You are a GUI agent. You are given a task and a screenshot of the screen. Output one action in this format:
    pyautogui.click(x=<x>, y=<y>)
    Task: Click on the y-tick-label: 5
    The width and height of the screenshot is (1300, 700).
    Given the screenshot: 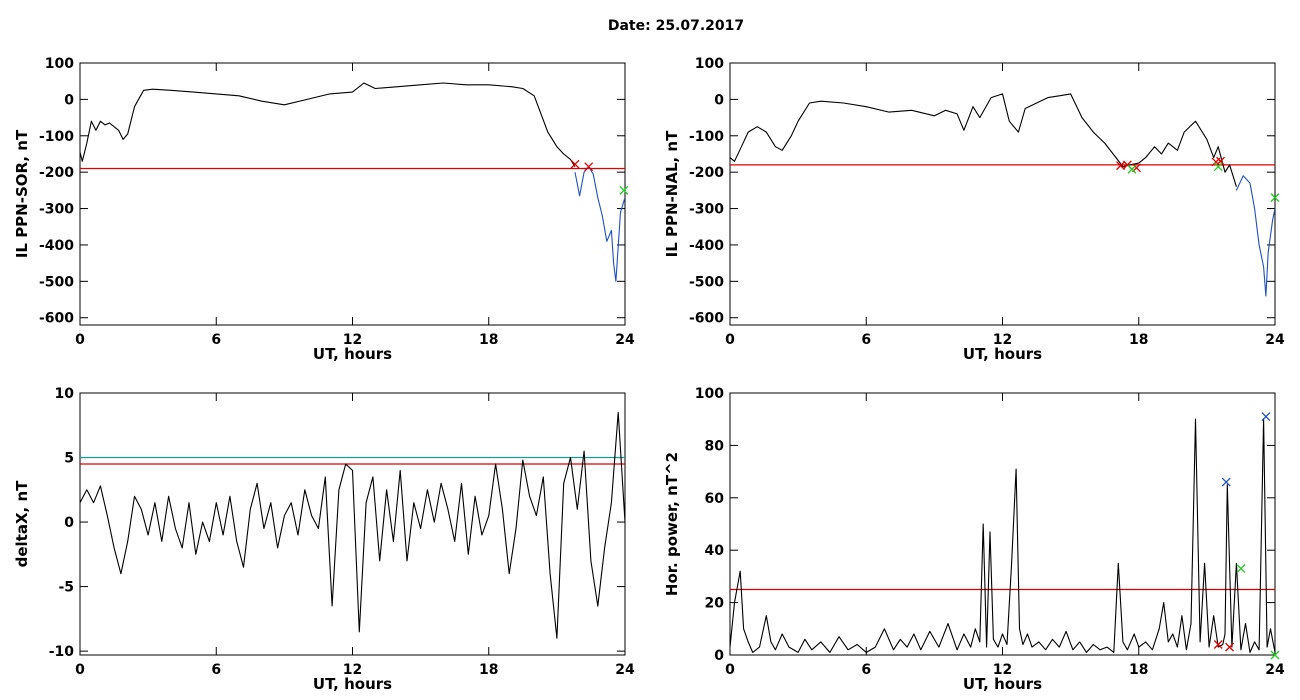 What is the action you would take?
    pyautogui.click(x=69, y=459)
    